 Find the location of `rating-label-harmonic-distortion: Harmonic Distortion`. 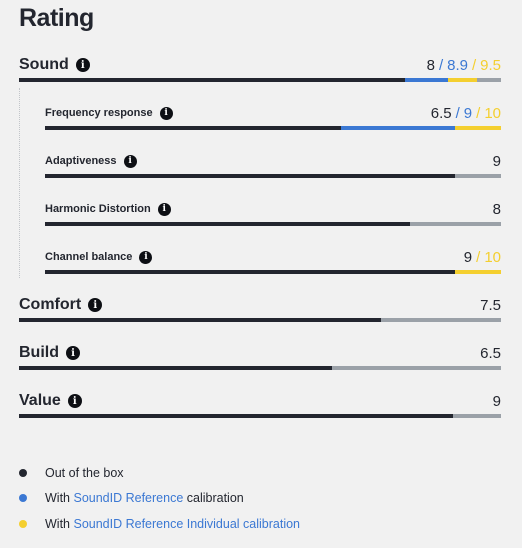

rating-label-harmonic-distortion: Harmonic Distortion is located at coordinates (98, 209).